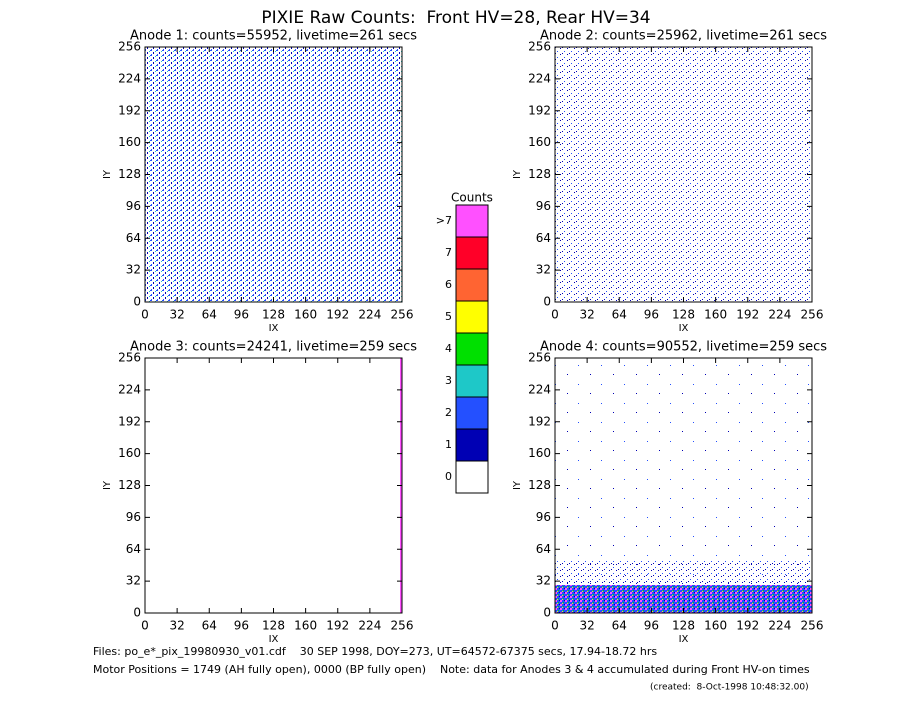  I want to click on colorbar-label: 3, so click(448, 380).